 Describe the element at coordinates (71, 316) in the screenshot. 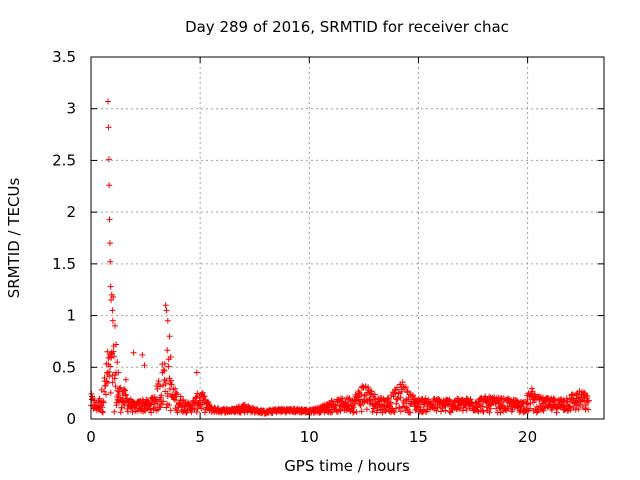

I see `y-tick-label: 1` at that location.